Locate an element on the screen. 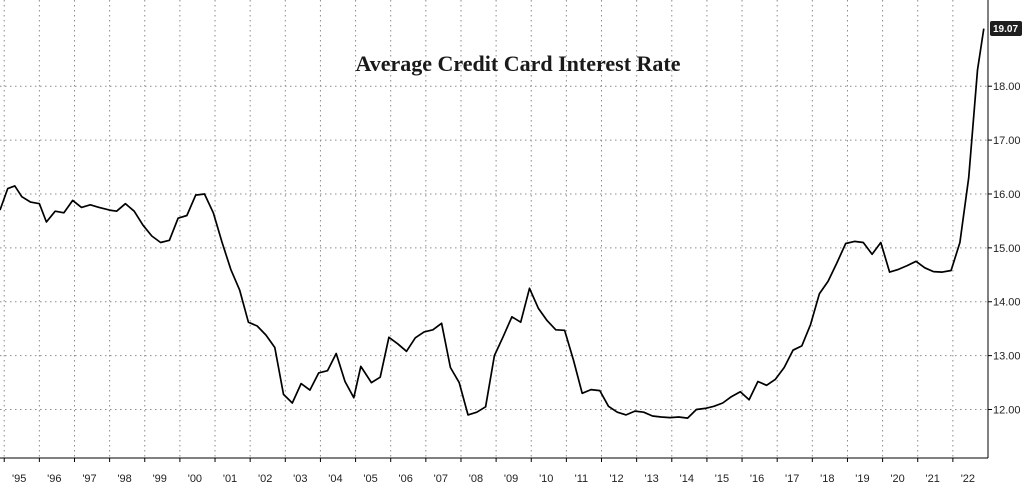 The width and height of the screenshot is (1024, 486). x-tick-label: '95 is located at coordinates (19, 479).